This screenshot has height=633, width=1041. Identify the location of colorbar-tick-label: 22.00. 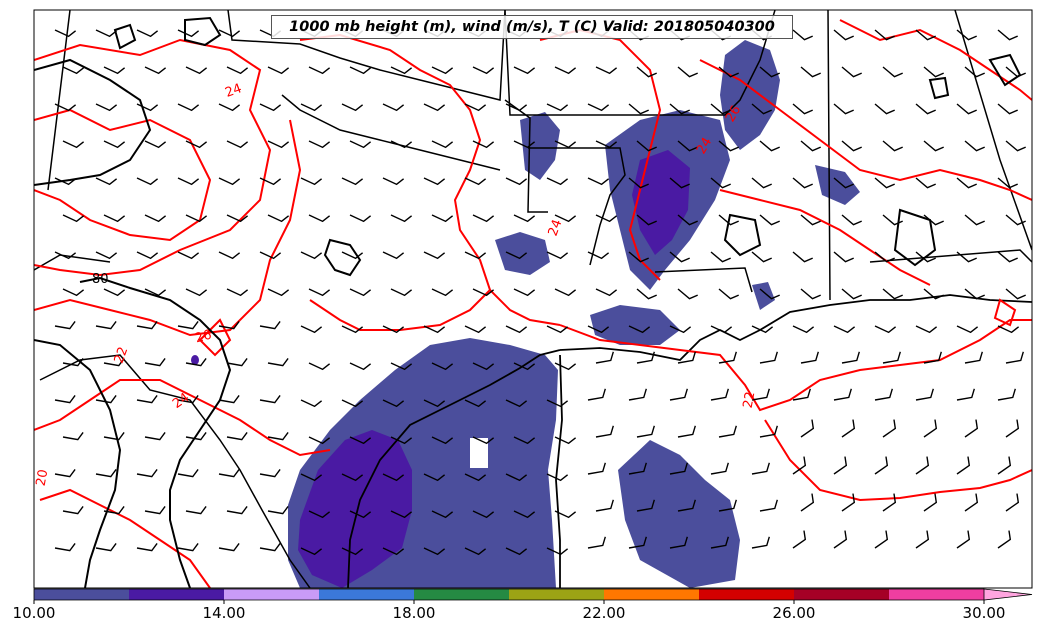
(604, 613).